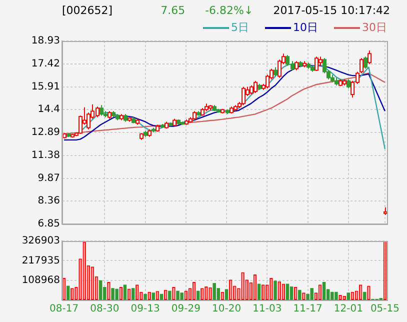 The width and height of the screenshot is (407, 322). I want to click on y-tick-label: 108968, so click(41, 280).